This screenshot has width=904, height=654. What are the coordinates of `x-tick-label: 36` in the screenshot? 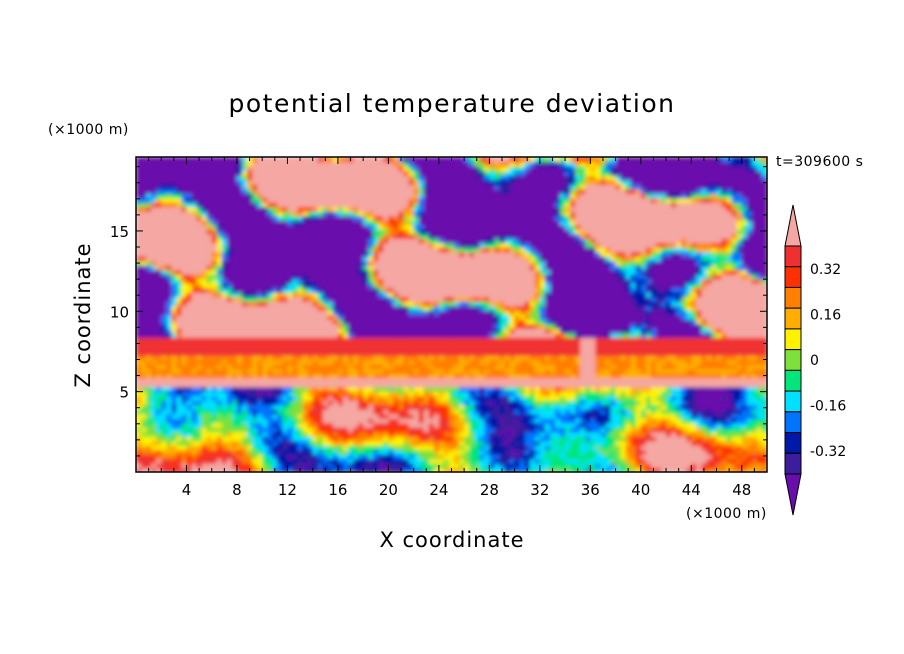 It's located at (590, 490).